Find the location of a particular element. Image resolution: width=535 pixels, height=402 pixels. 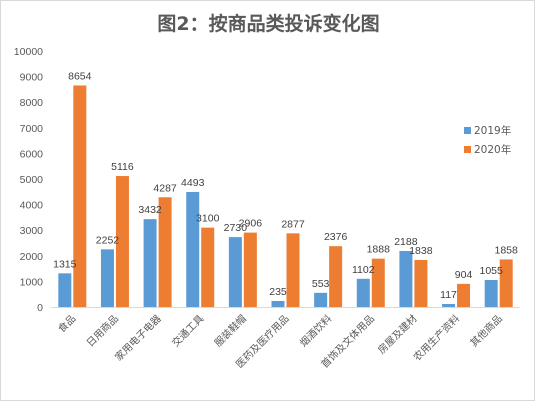

data-label: 5116 is located at coordinates (122, 167).